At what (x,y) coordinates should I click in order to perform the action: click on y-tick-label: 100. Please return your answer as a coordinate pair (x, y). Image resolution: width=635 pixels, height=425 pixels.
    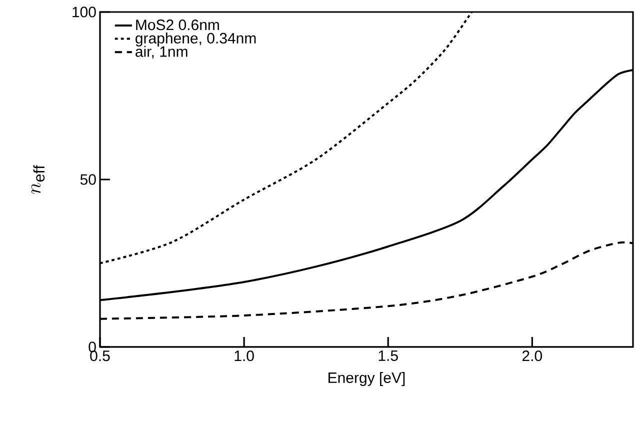
    Looking at the image, I should click on (84, 12).